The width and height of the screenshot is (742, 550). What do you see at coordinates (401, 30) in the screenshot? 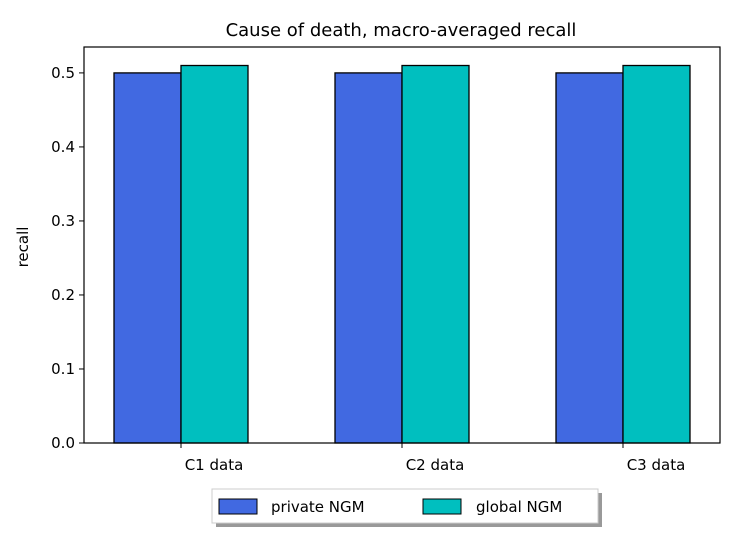
I see `chart-title: Cause of death, macro-averaged recall` at bounding box center [401, 30].